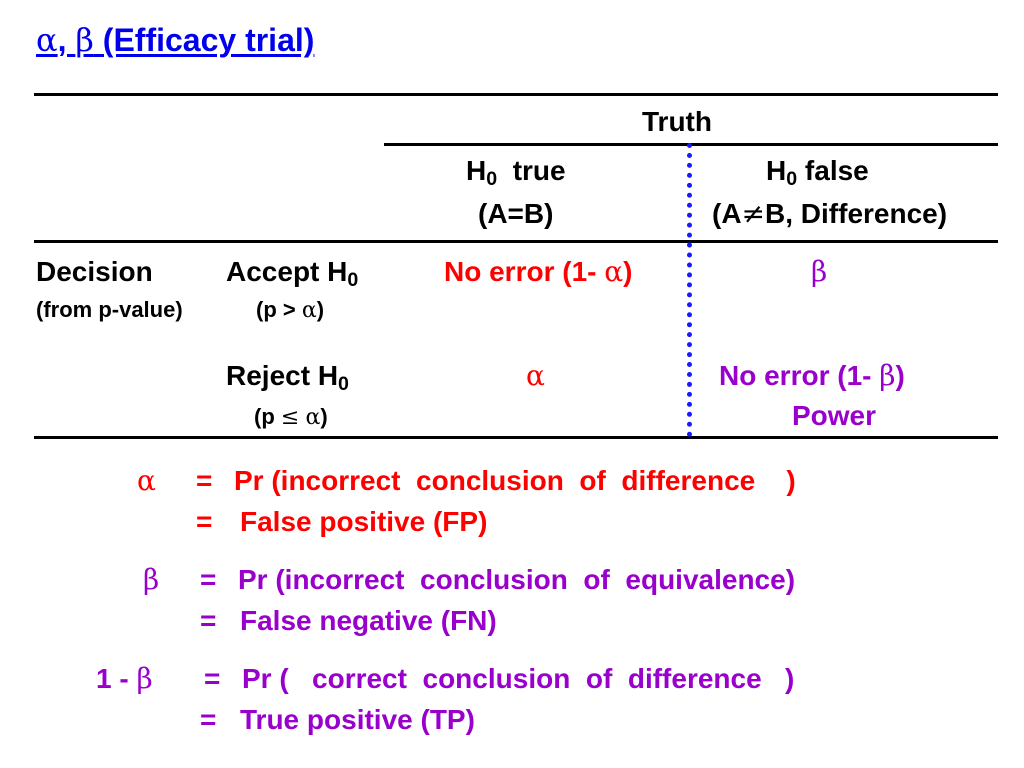 This screenshot has width=1024, height=768. What do you see at coordinates (819, 271) in the screenshot?
I see `cell-accept-false: β` at bounding box center [819, 271].